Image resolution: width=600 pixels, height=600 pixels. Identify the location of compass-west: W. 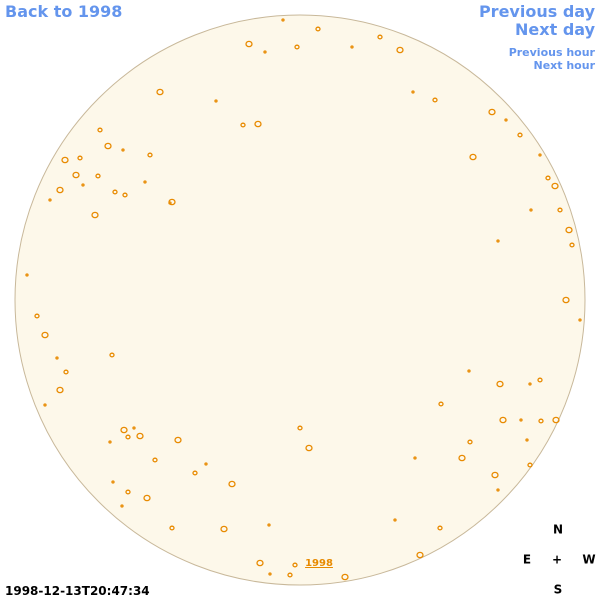
(588, 560).